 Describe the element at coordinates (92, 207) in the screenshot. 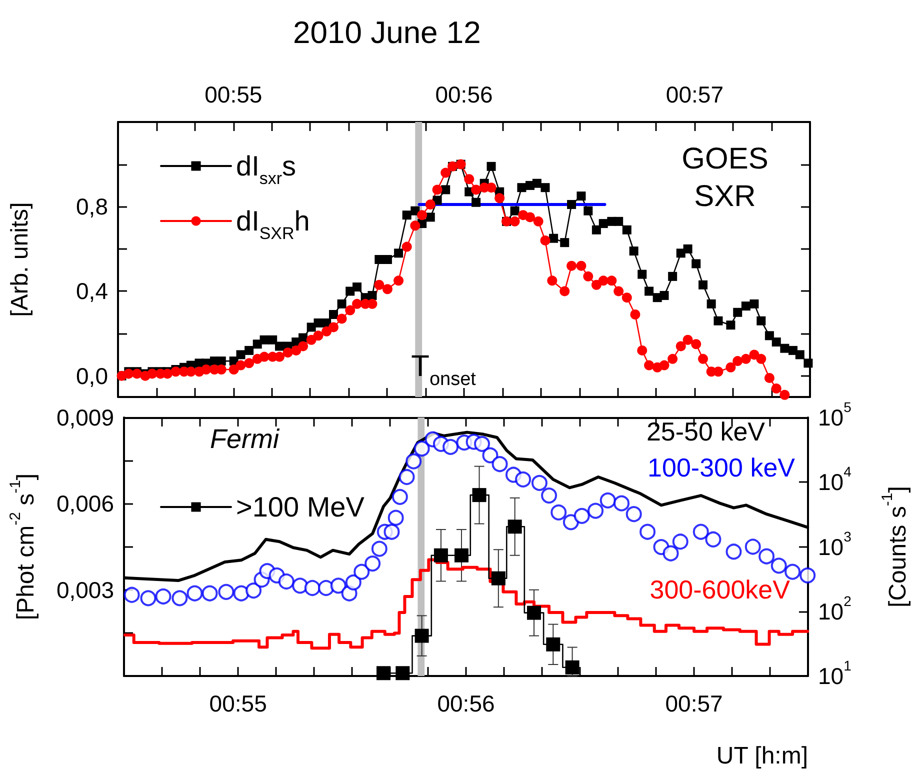

I see `y-tick-label: 0,8` at that location.